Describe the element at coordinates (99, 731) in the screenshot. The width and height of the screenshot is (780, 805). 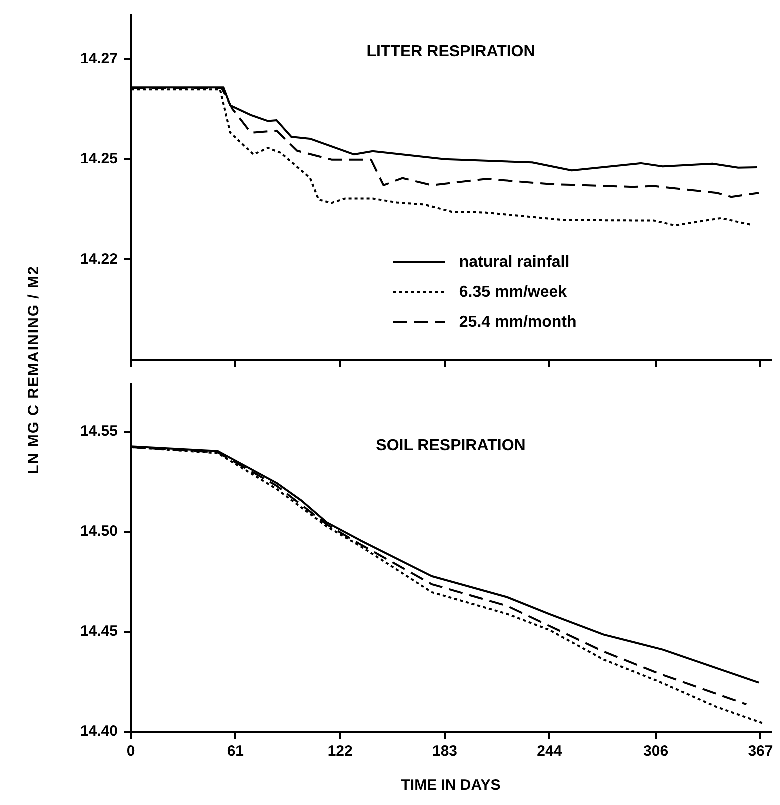
I see `y-tick-label: 14.40` at that location.